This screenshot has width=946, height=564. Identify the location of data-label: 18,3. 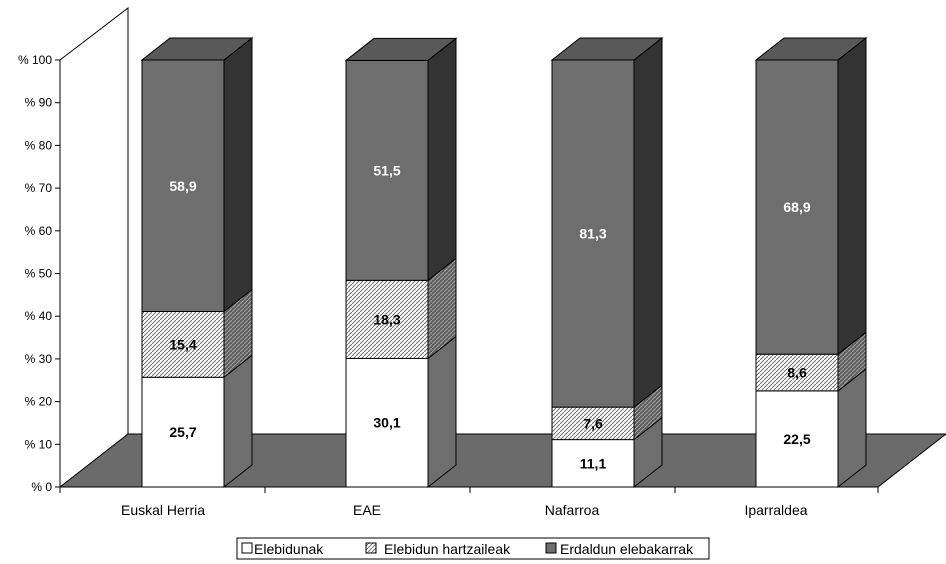
(386, 319).